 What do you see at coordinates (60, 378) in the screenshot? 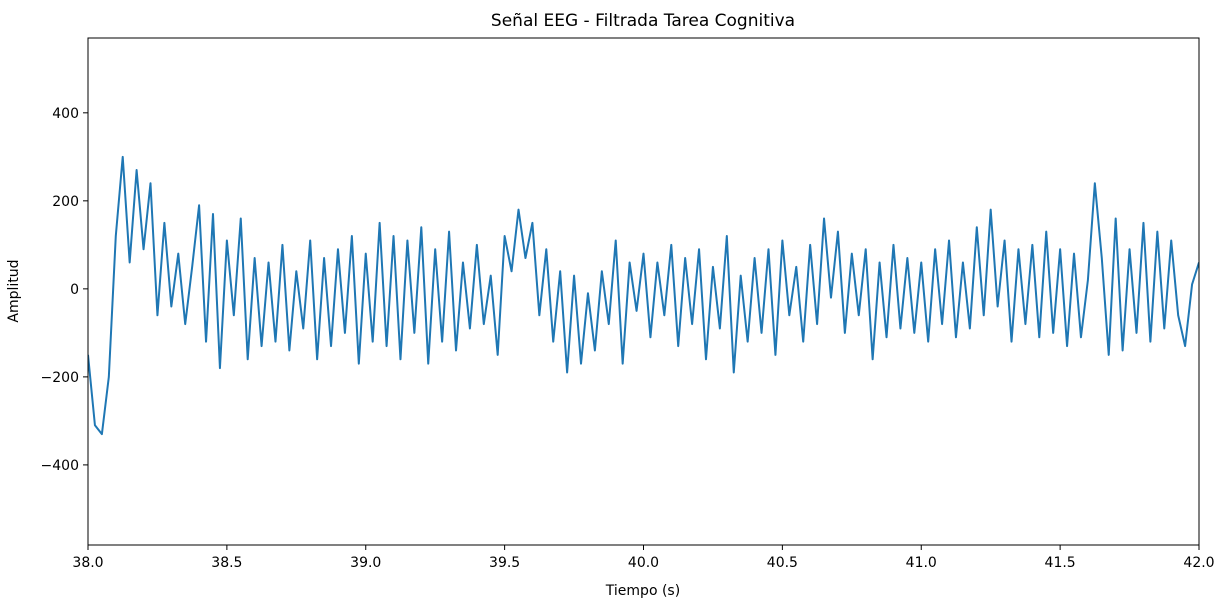
I see `y-tick-label: −200` at bounding box center [60, 378].